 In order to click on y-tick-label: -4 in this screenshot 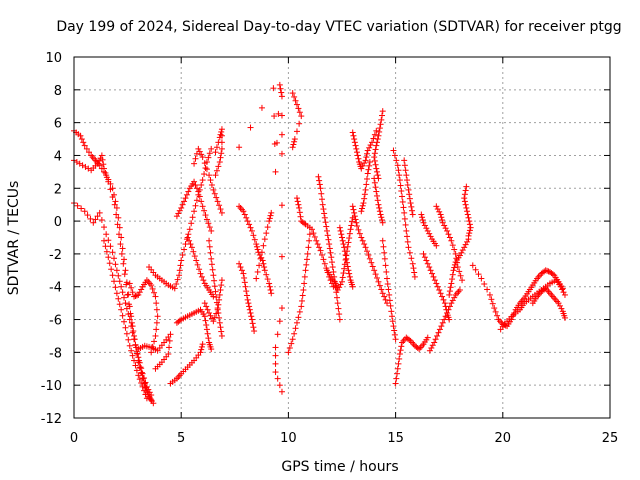, I will do `click(55, 288)`.